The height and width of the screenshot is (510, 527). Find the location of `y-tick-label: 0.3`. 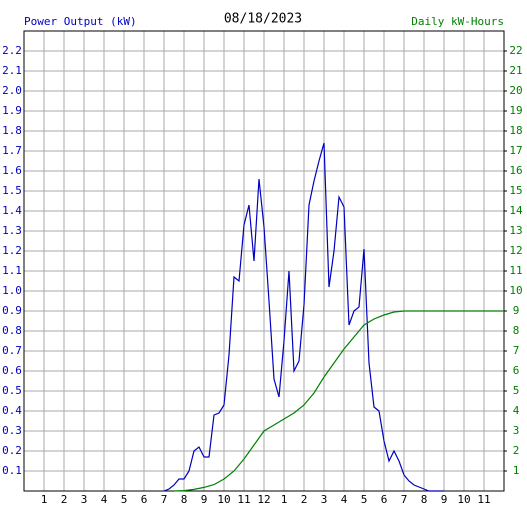

y-tick-label: 0.3 is located at coordinates (12, 430).